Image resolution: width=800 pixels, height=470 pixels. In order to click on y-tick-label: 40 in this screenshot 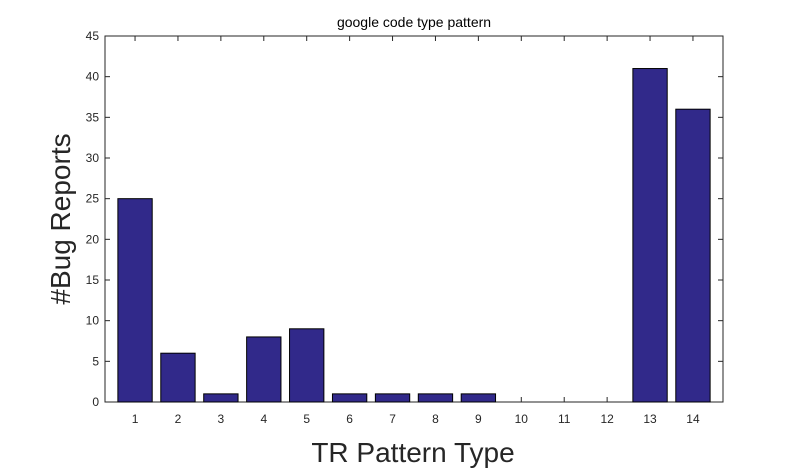, I will do `click(93, 77)`.